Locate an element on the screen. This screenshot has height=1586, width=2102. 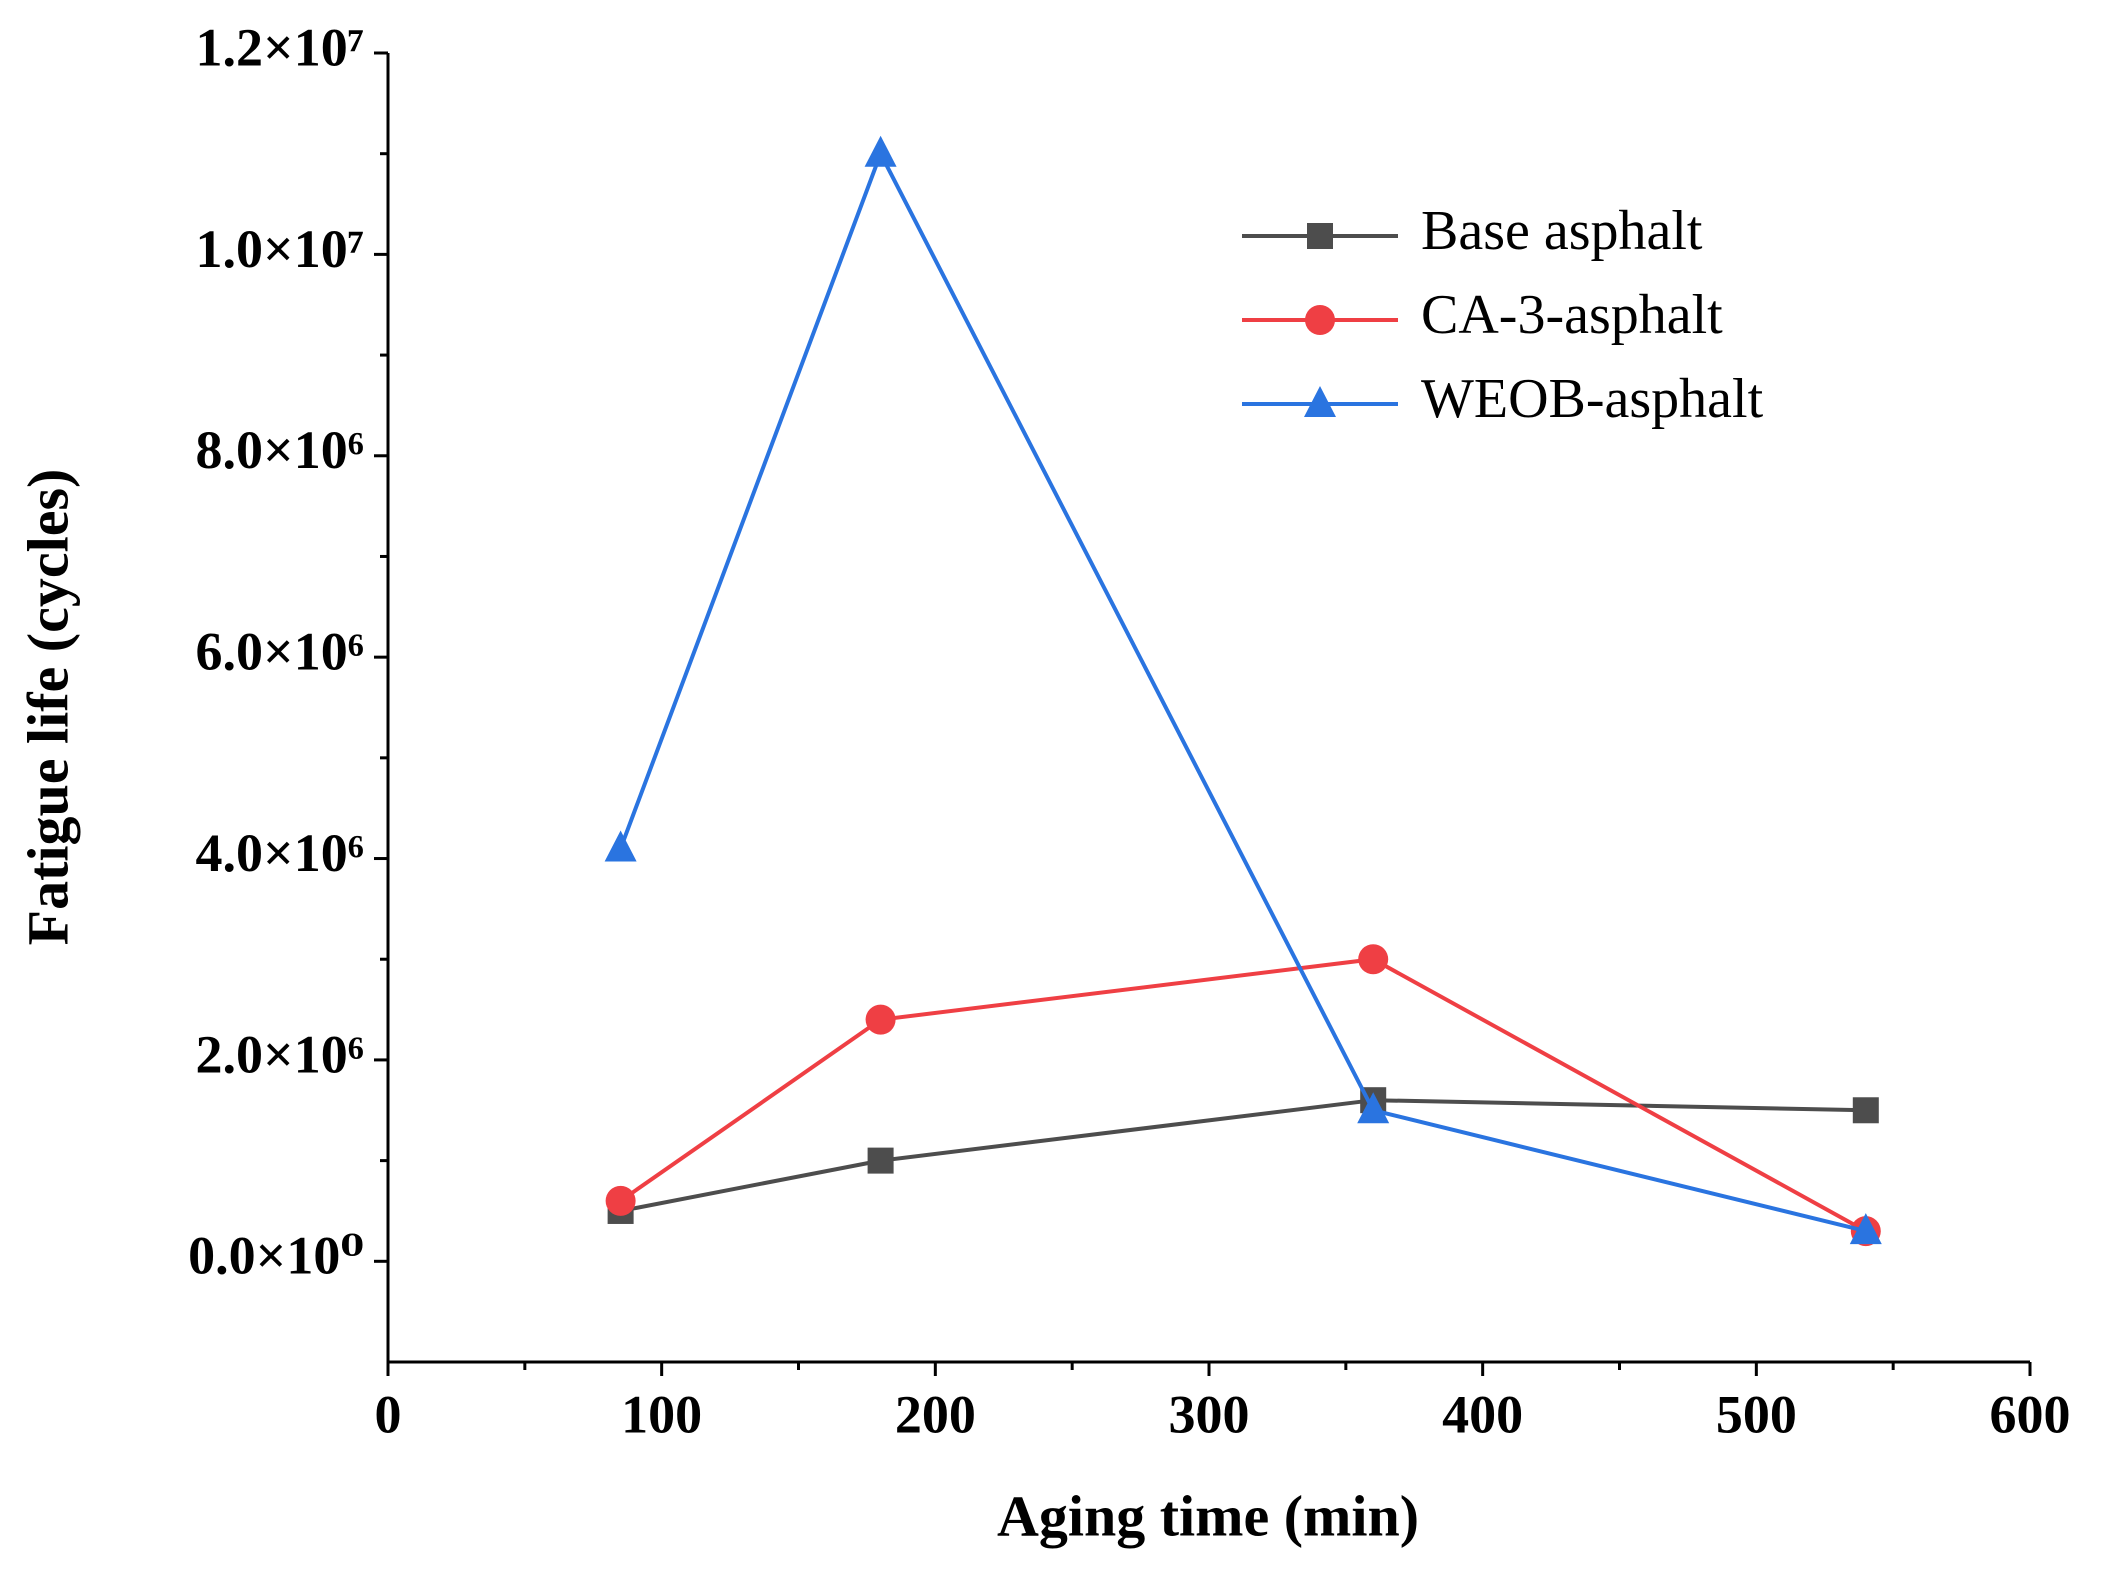
x-tick-label: 500 is located at coordinates (1756, 1414).